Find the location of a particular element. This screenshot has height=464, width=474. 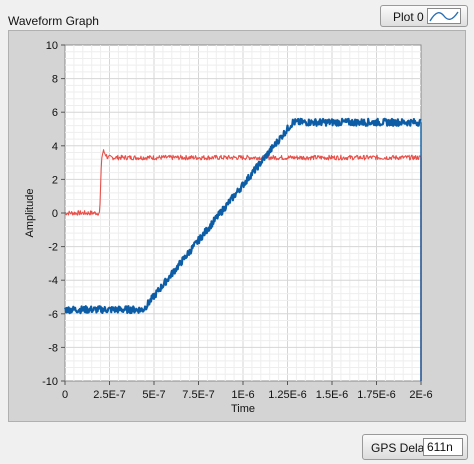

y-tick-label: 8 is located at coordinates (55, 80).